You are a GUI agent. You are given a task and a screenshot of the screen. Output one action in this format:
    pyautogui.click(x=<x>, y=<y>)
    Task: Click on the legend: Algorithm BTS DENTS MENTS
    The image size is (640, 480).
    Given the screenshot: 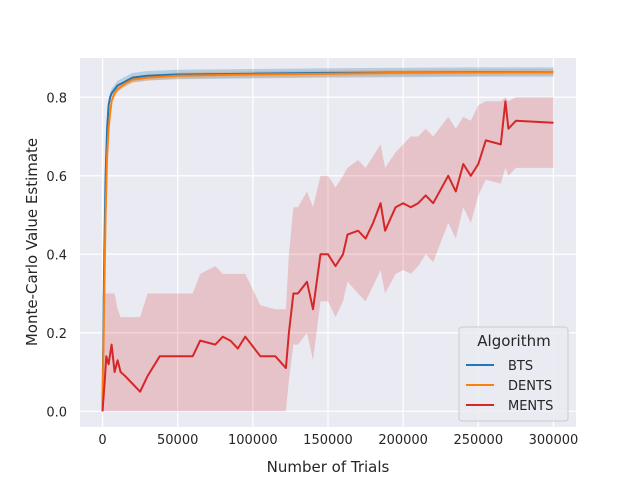 What is the action you would take?
    pyautogui.click(x=513, y=374)
    